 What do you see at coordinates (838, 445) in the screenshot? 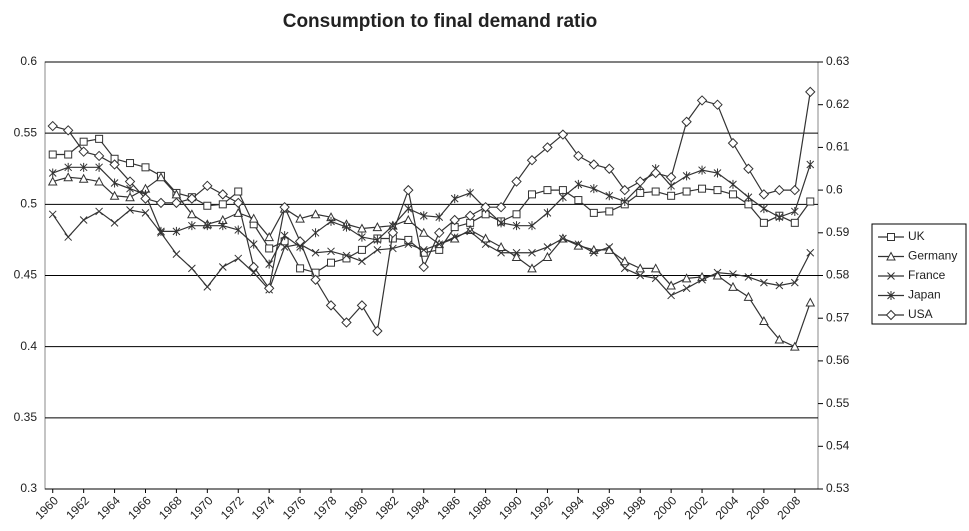
I see `y2-tick-label: 0.54` at bounding box center [838, 445].